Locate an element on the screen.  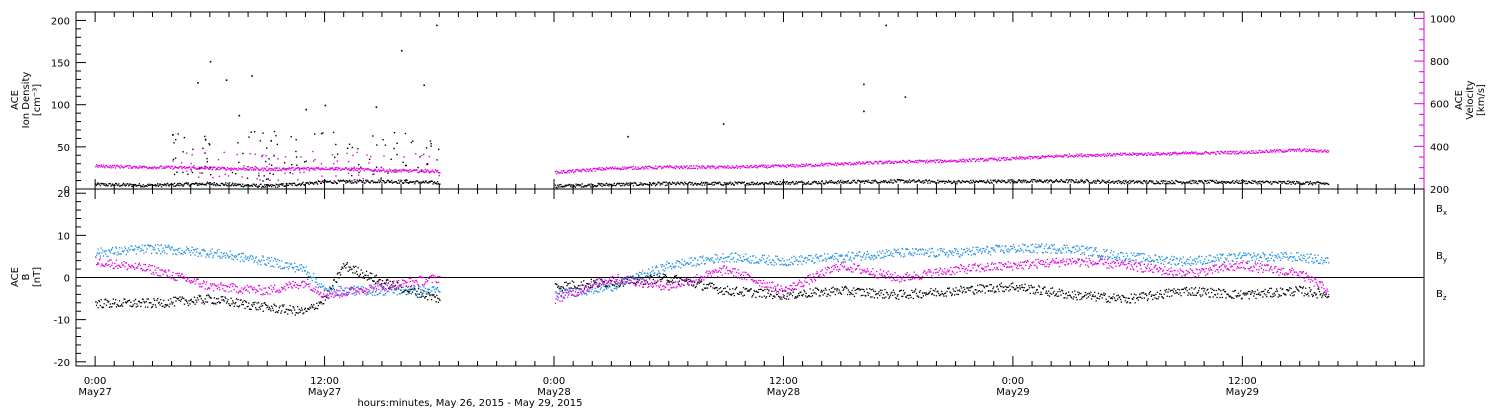
velocity-tick-label: 1000 is located at coordinates (1442, 19).